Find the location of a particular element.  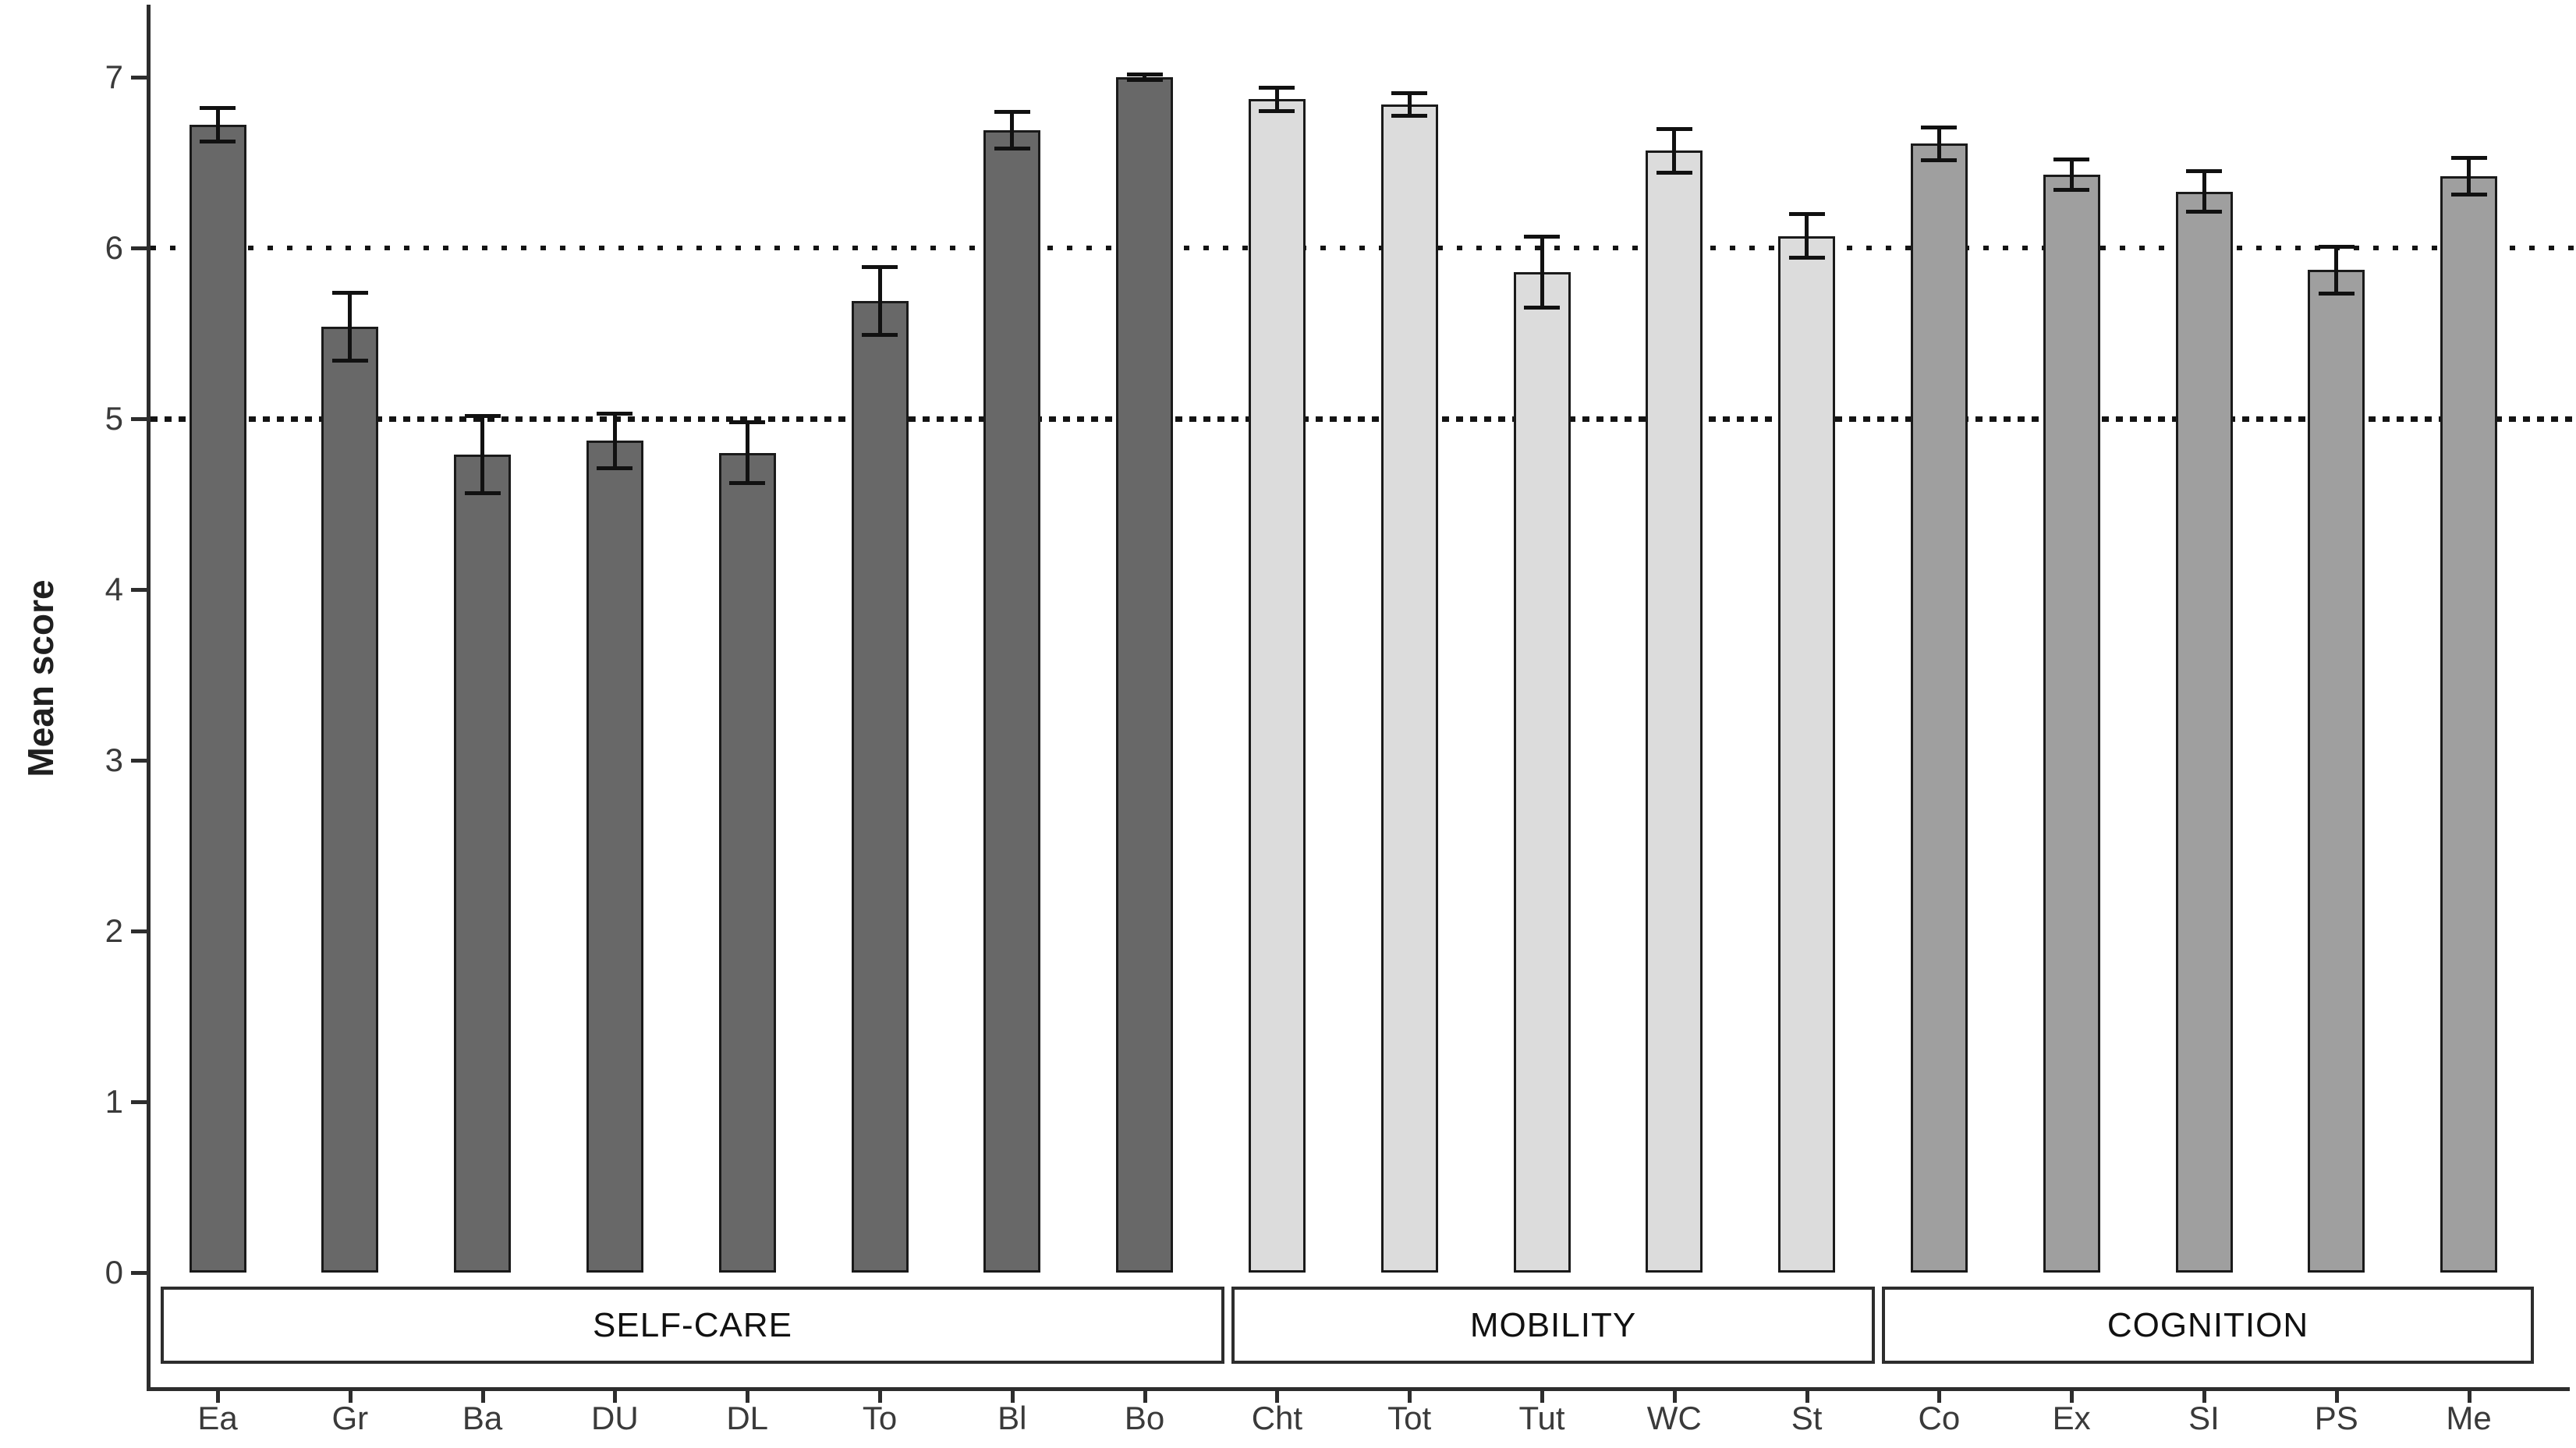

x-tick-label-SI: SI is located at coordinates (2204, 1418).